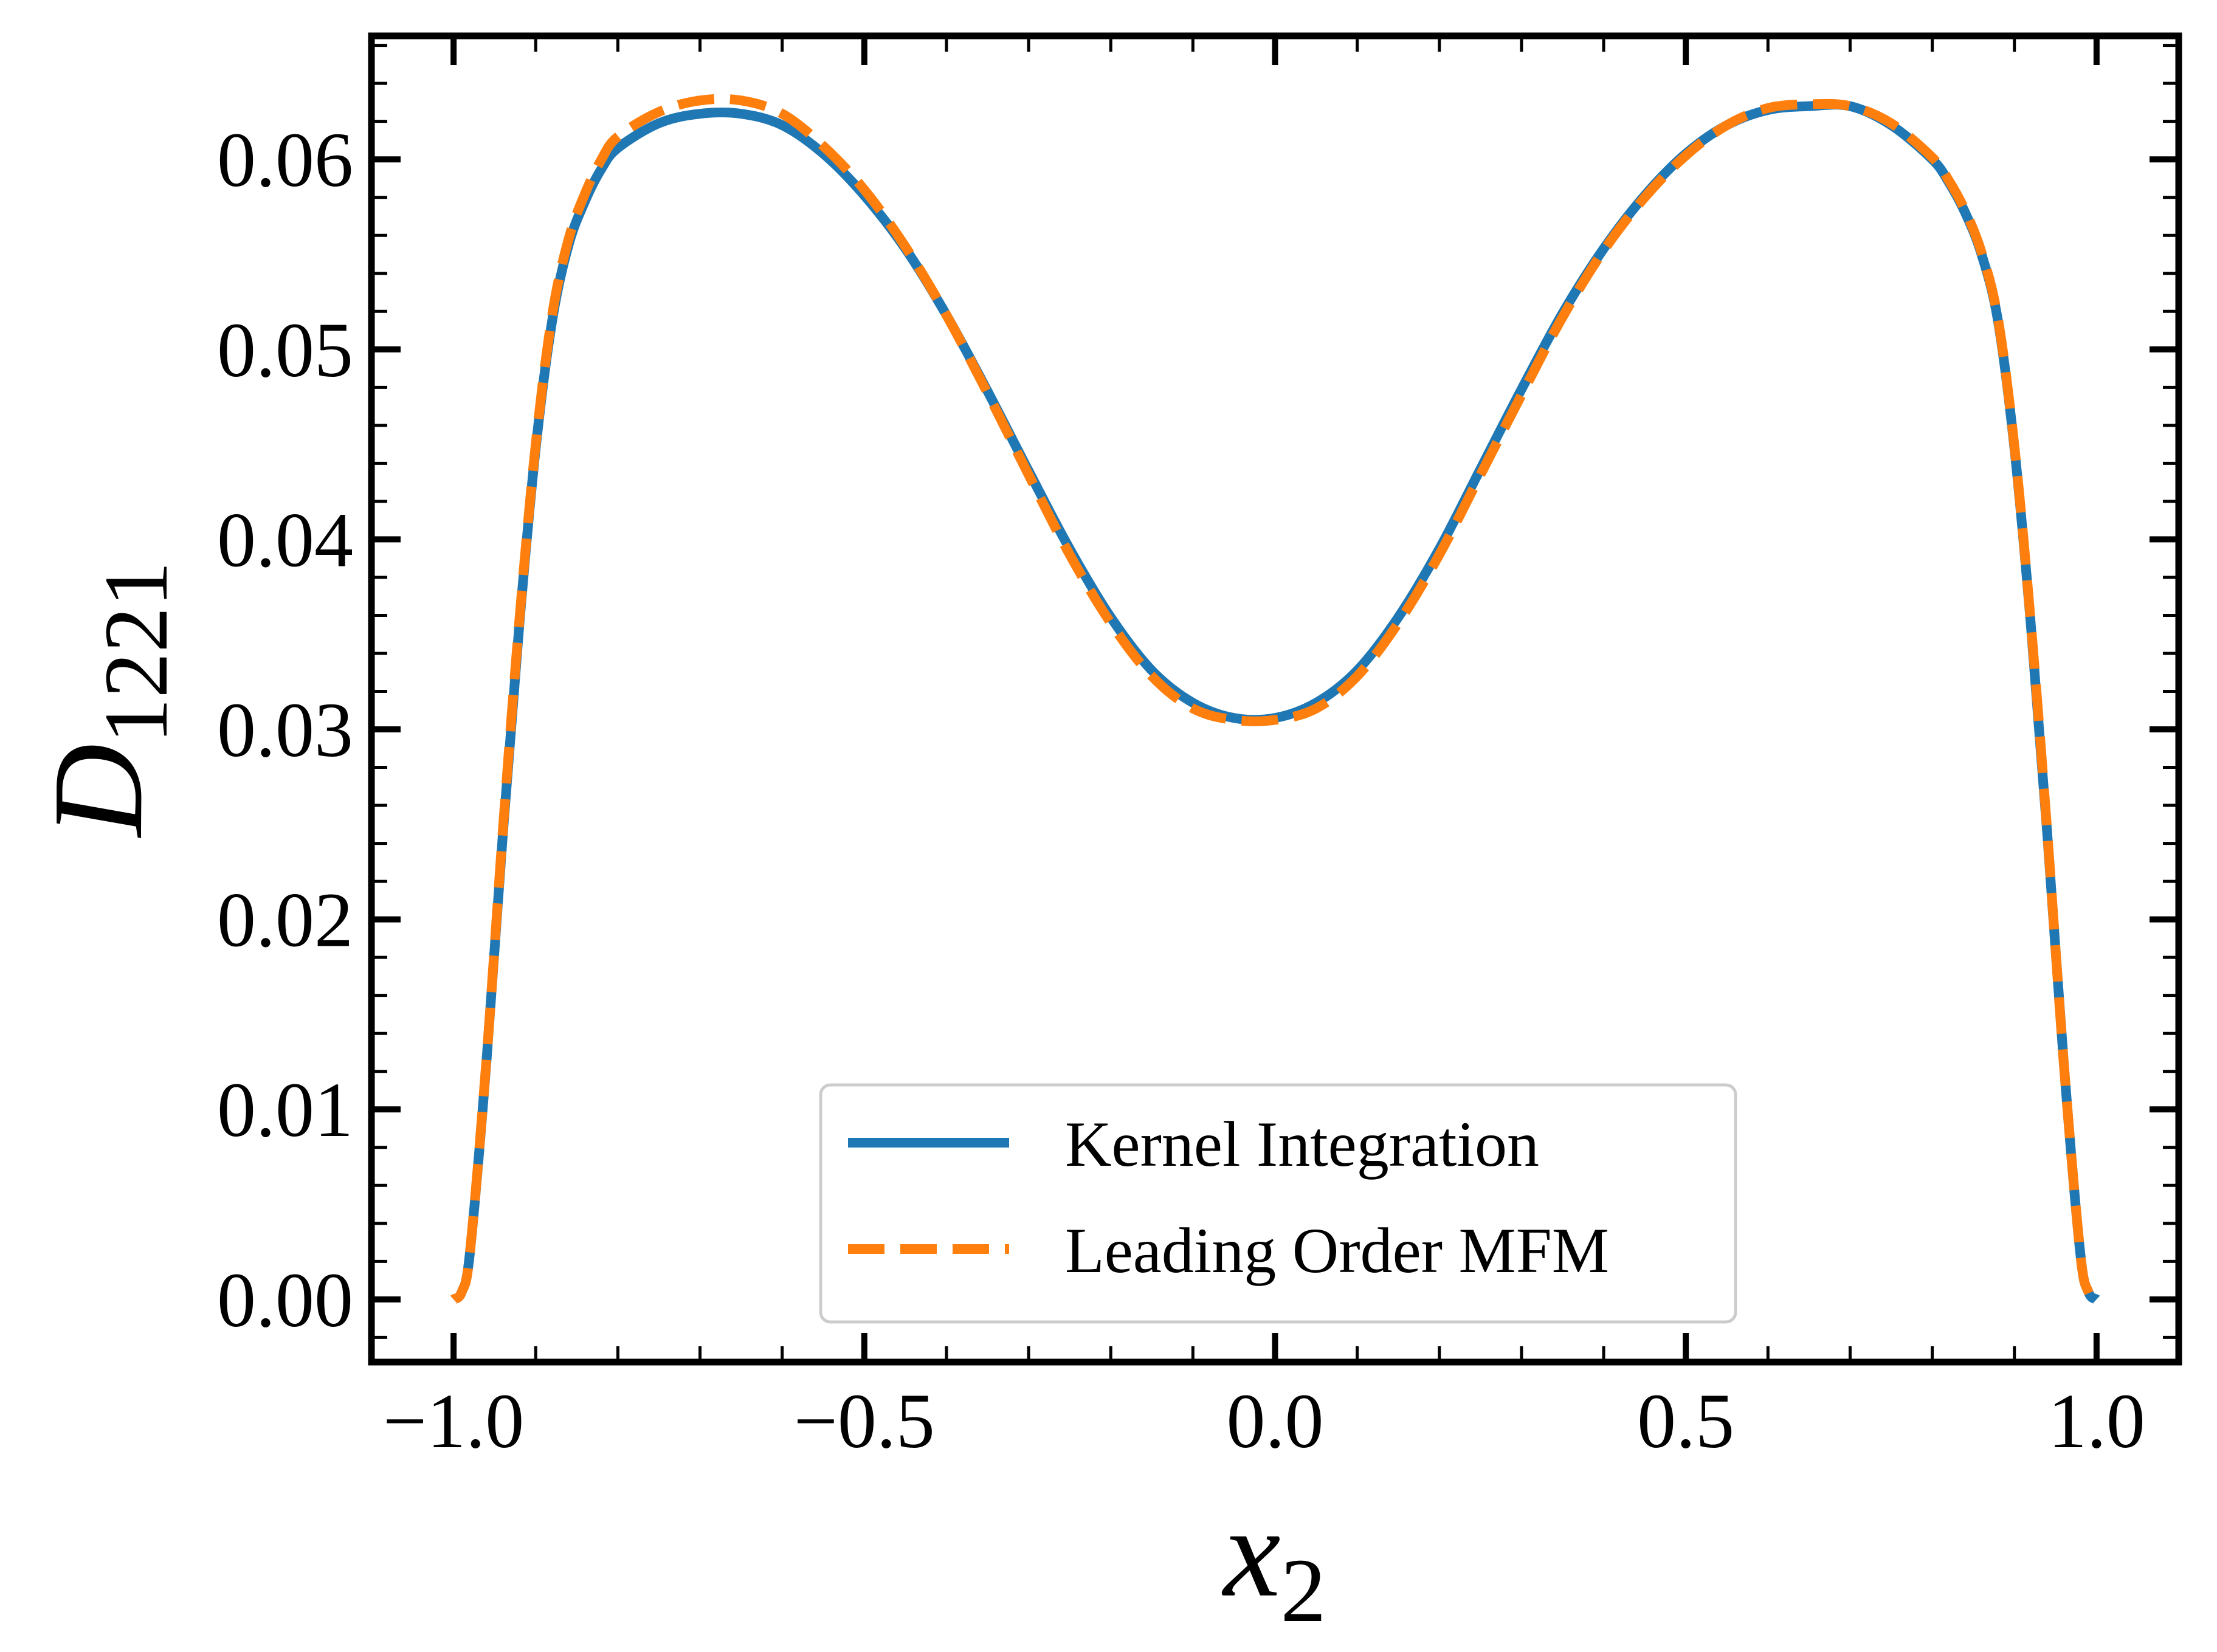 The height and width of the screenshot is (1652, 2217). I want to click on legend: Kernel Integration Leading Order MFM, so click(1278, 1203).